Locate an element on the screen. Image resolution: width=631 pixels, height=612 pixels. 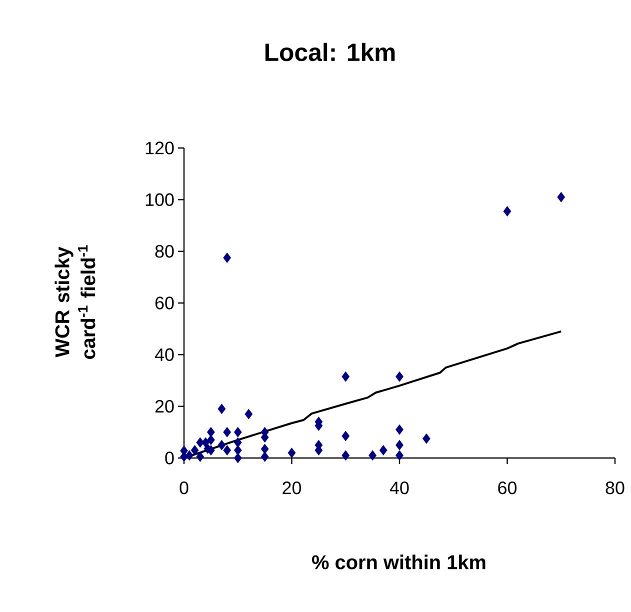
x-tick-label: 0 is located at coordinates (184, 488).